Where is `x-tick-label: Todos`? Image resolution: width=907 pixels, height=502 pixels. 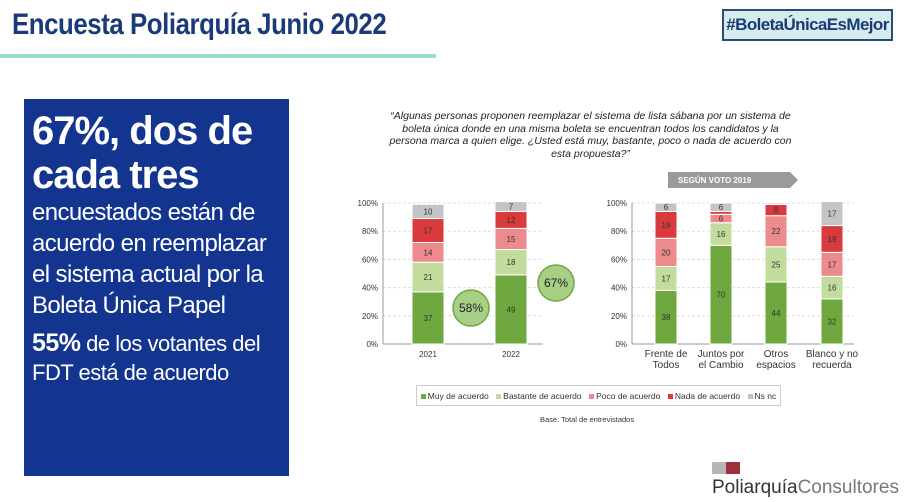
x-tick-label: Todos is located at coordinates (666, 365).